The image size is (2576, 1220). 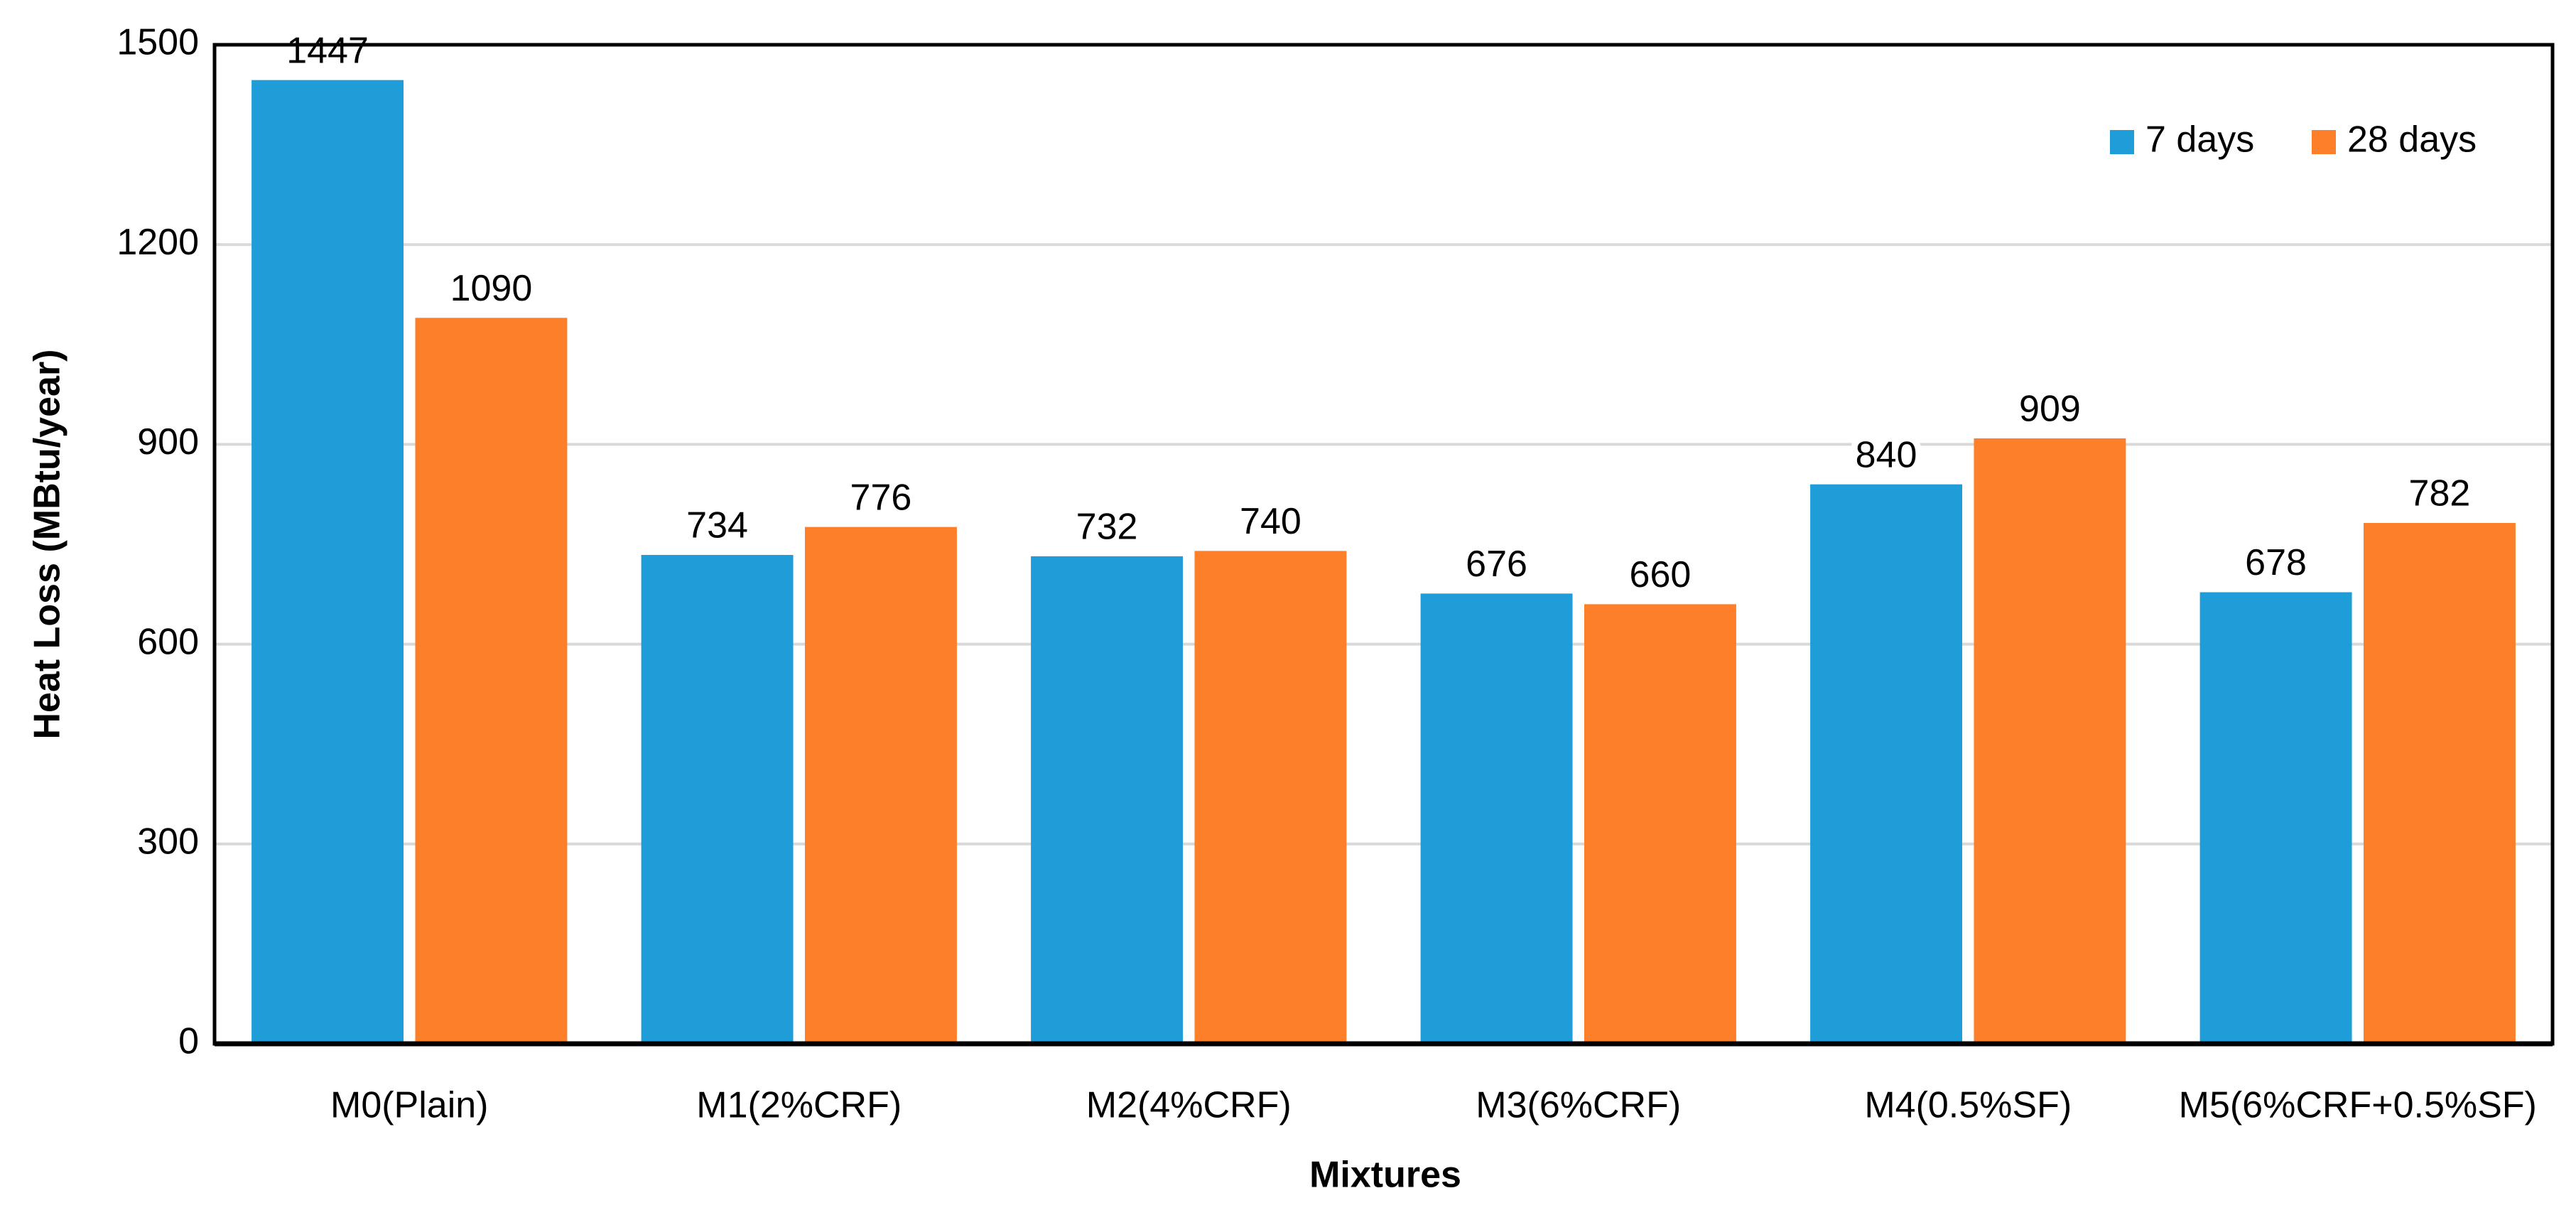 I want to click on y-axis-label: Heat Loss (MBtu/year), so click(x=47, y=545).